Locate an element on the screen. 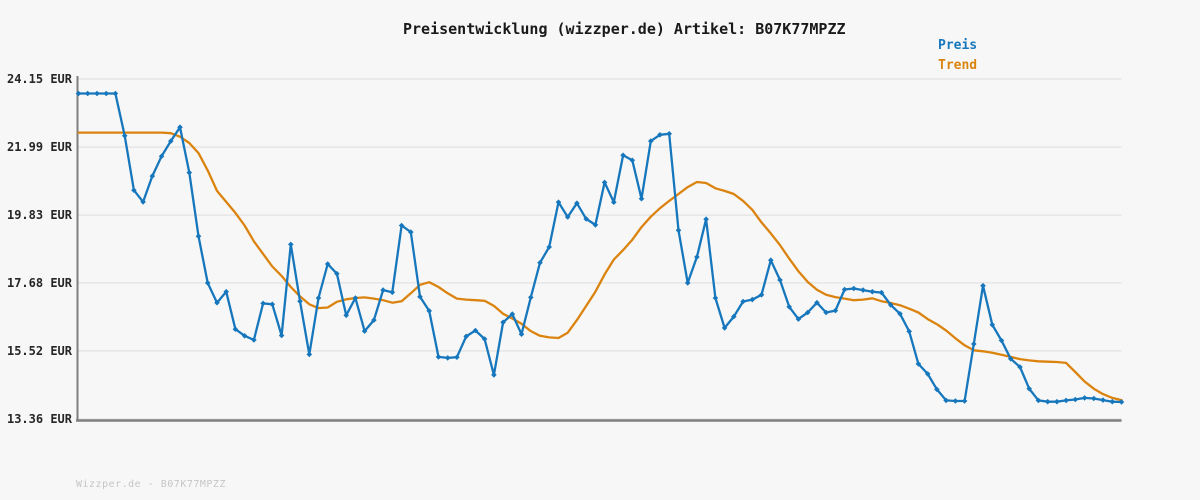  y-axis-tick-label: 15.52 EUR is located at coordinates (39, 350).